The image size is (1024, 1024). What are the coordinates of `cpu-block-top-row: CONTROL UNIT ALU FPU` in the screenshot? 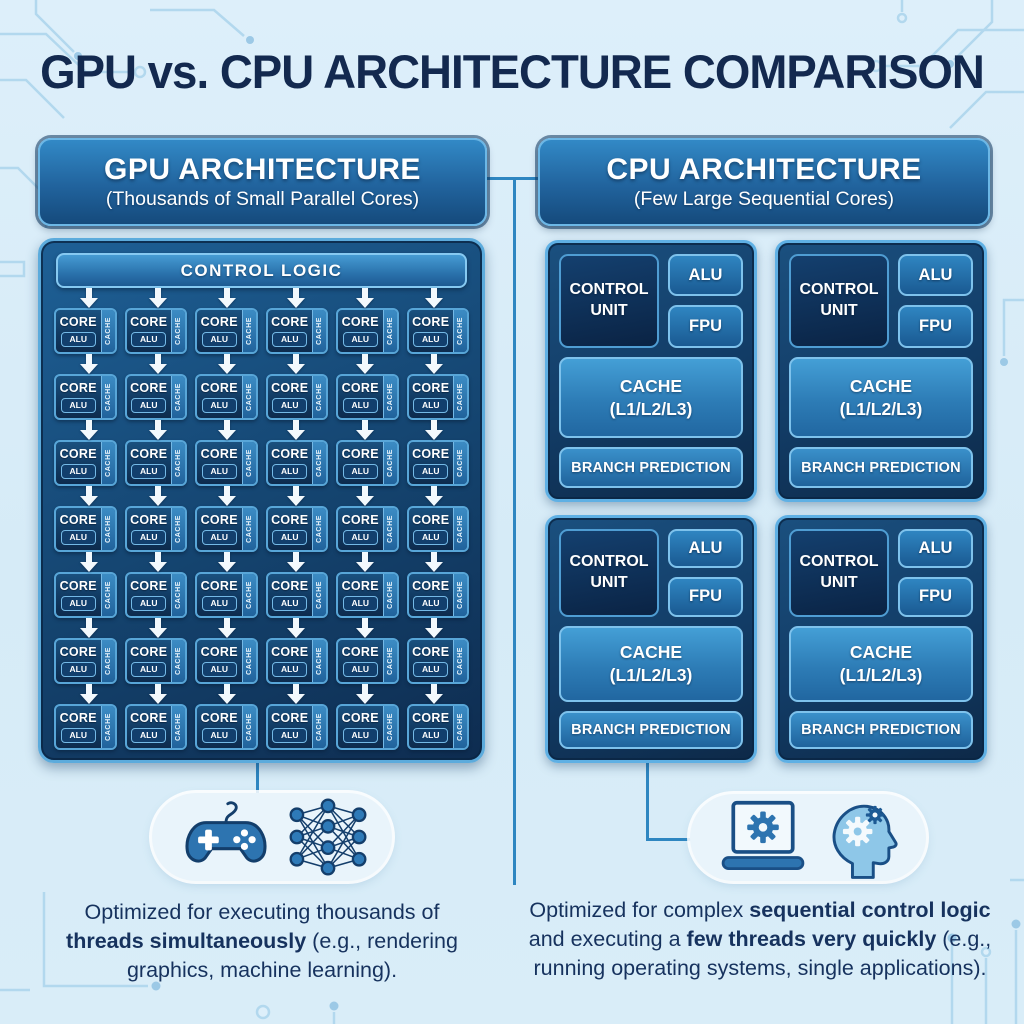 It's located at (881, 301).